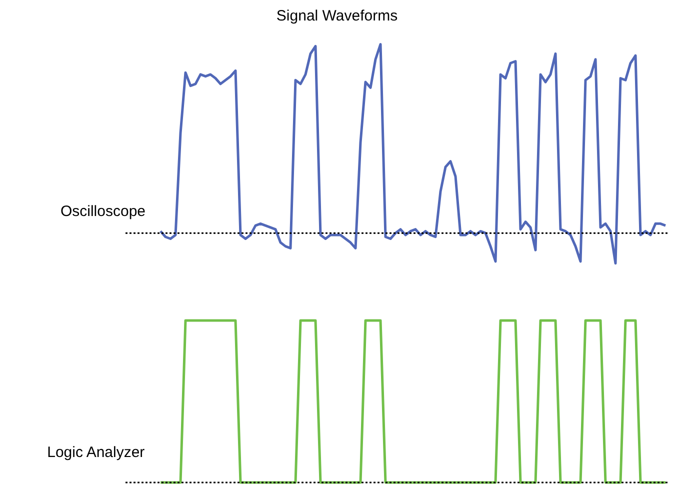  What do you see at coordinates (337, 16) in the screenshot?
I see `chart-title: Signal Waveforms` at bounding box center [337, 16].